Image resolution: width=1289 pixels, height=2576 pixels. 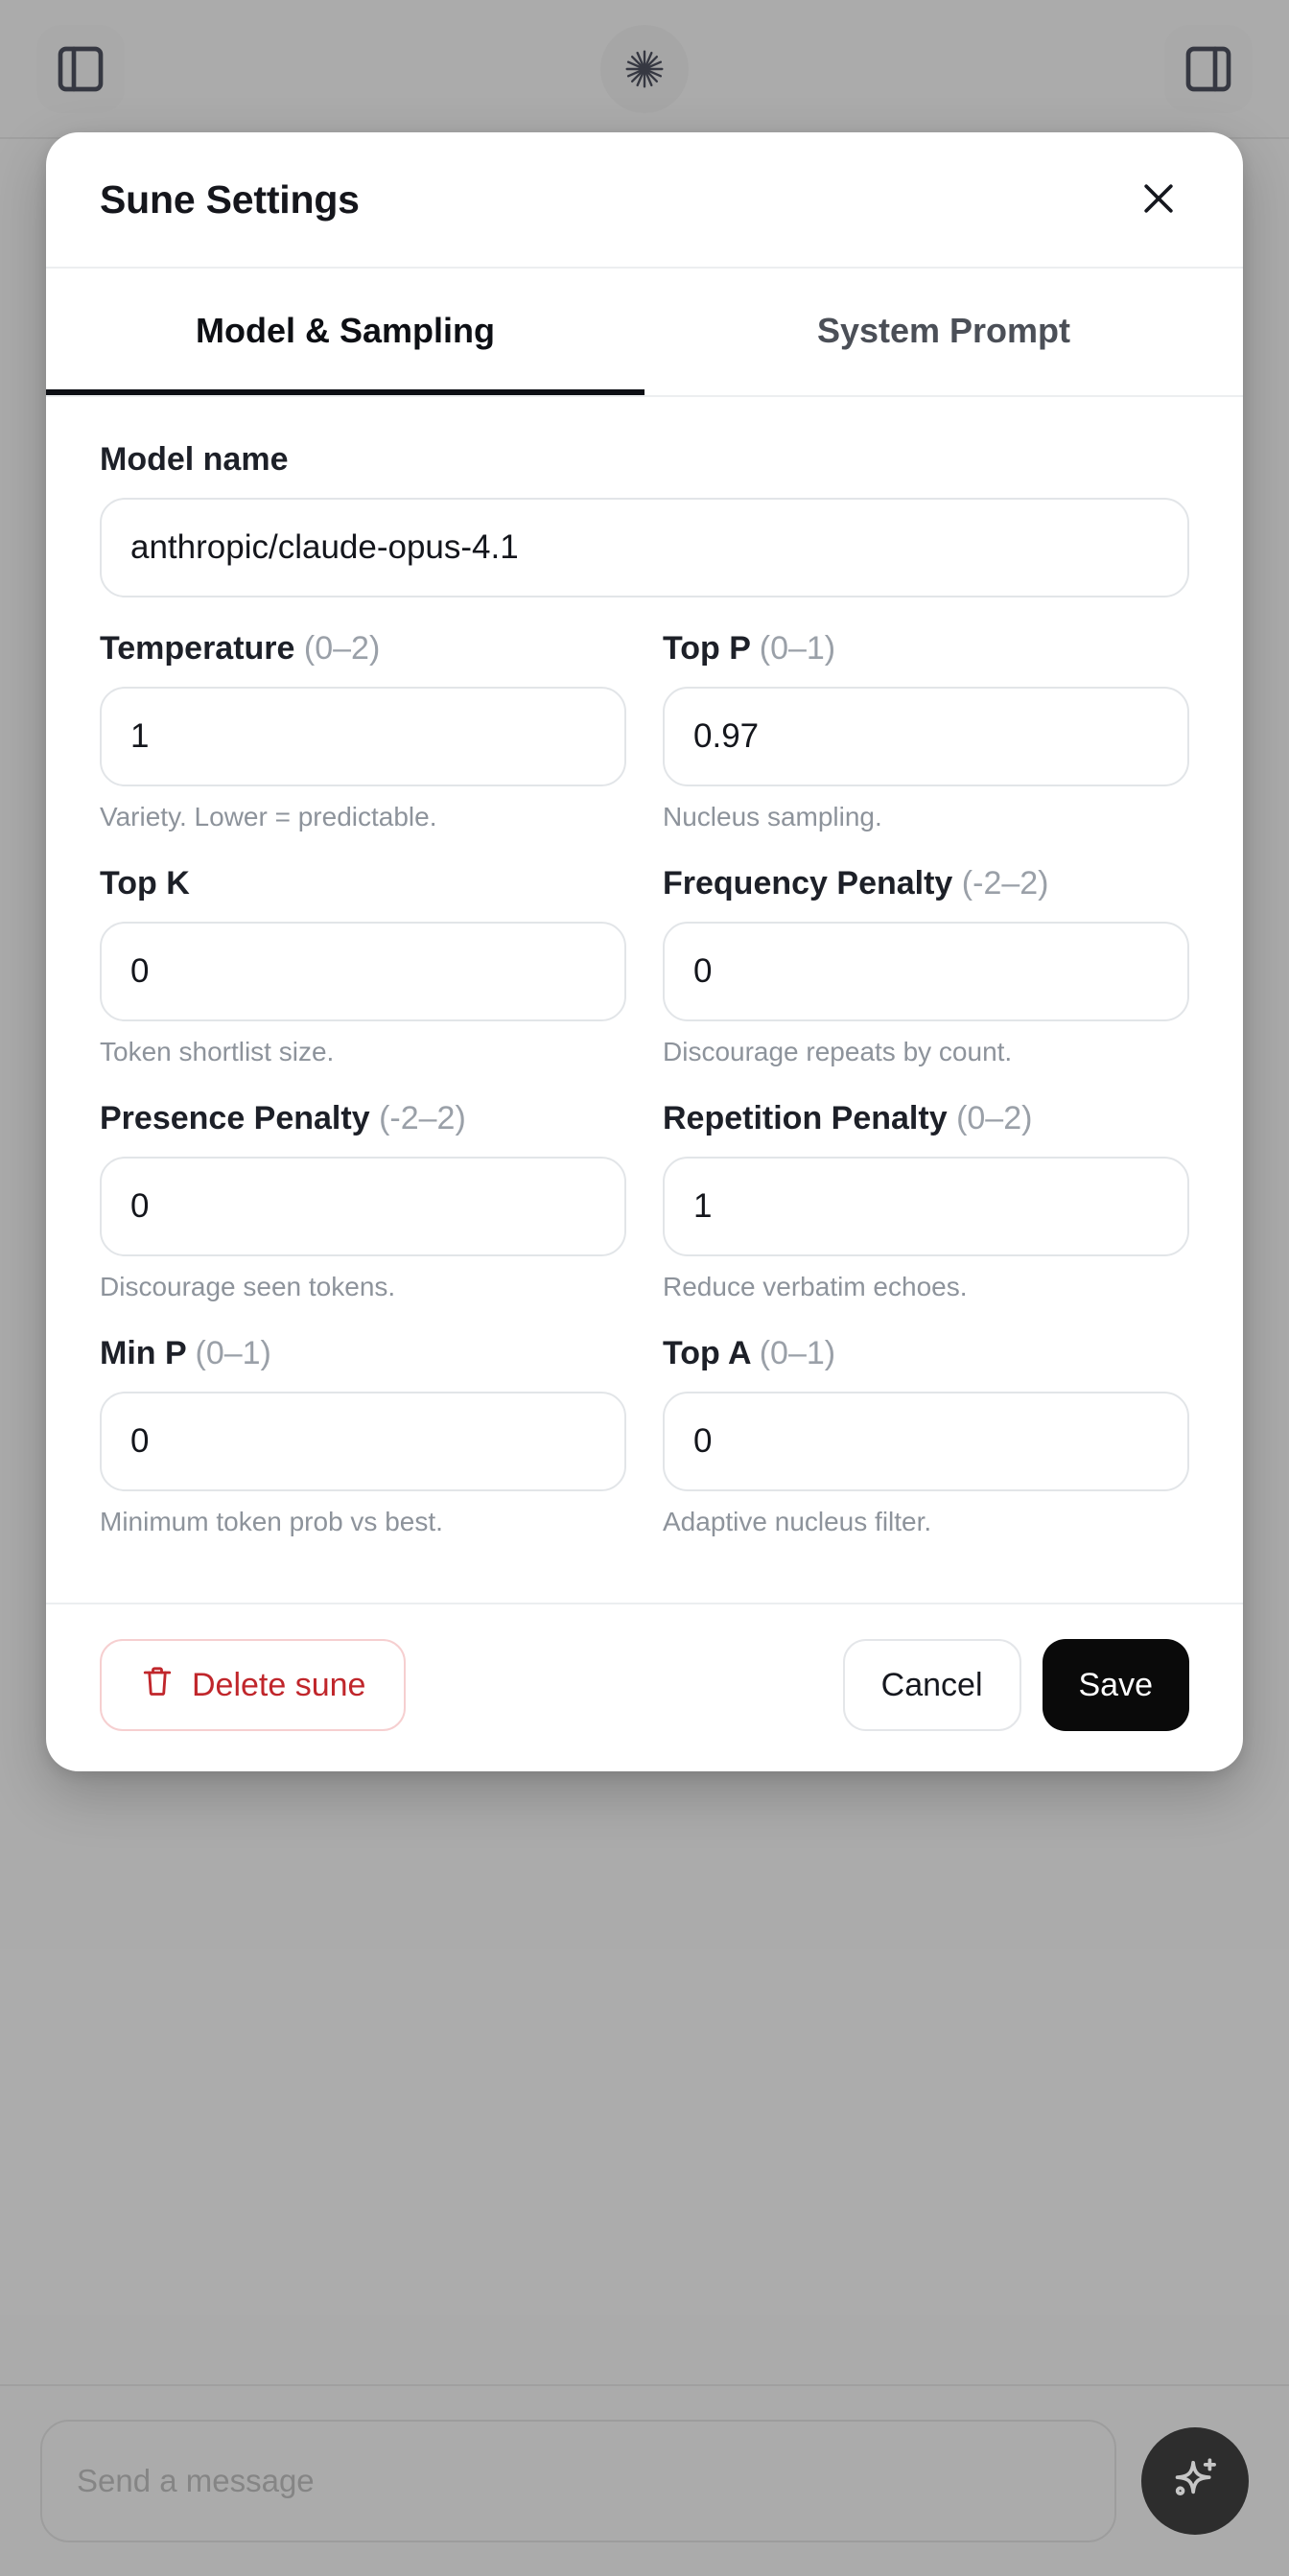 What do you see at coordinates (926, 971) in the screenshot?
I see `frequency-penalty-input` at bounding box center [926, 971].